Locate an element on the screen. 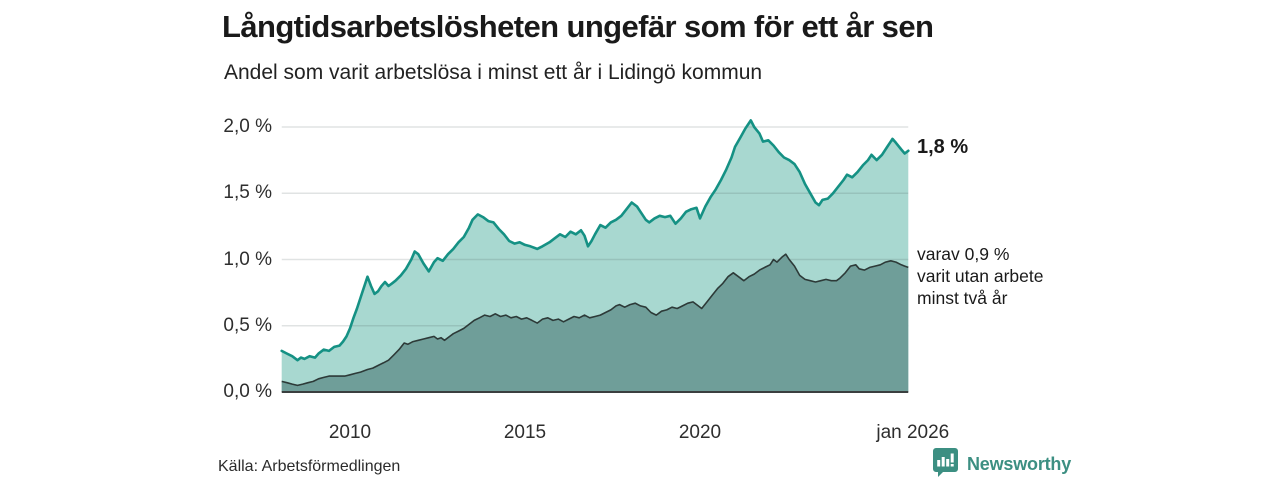 The height and width of the screenshot is (482, 1280). y-tick-label: 1,0 % is located at coordinates (247, 259).